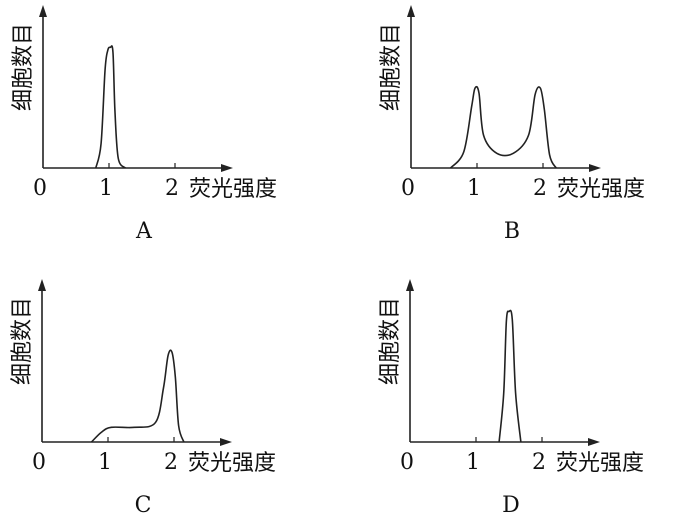 The image size is (692, 521). Describe the element at coordinates (512, 231) in the screenshot. I see `panel-label: B` at that location.